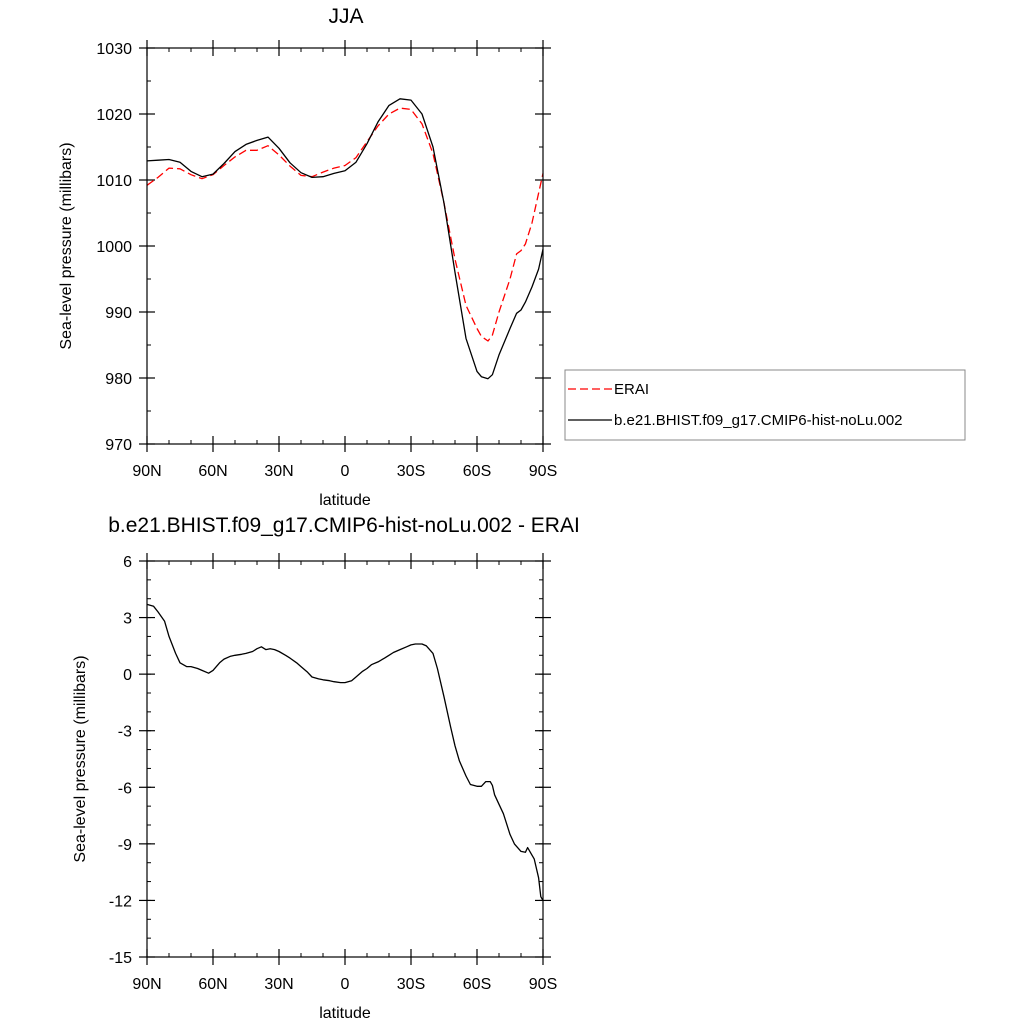  What do you see at coordinates (146, 984) in the screenshot?
I see `bottom-x-tick-label: 90N` at bounding box center [146, 984].